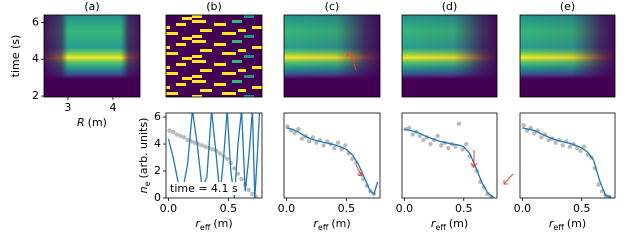 This screenshot has height=248, width=640. Describe the element at coordinates (92, 56) in the screenshot. I see `heatmap-edge` at that location.